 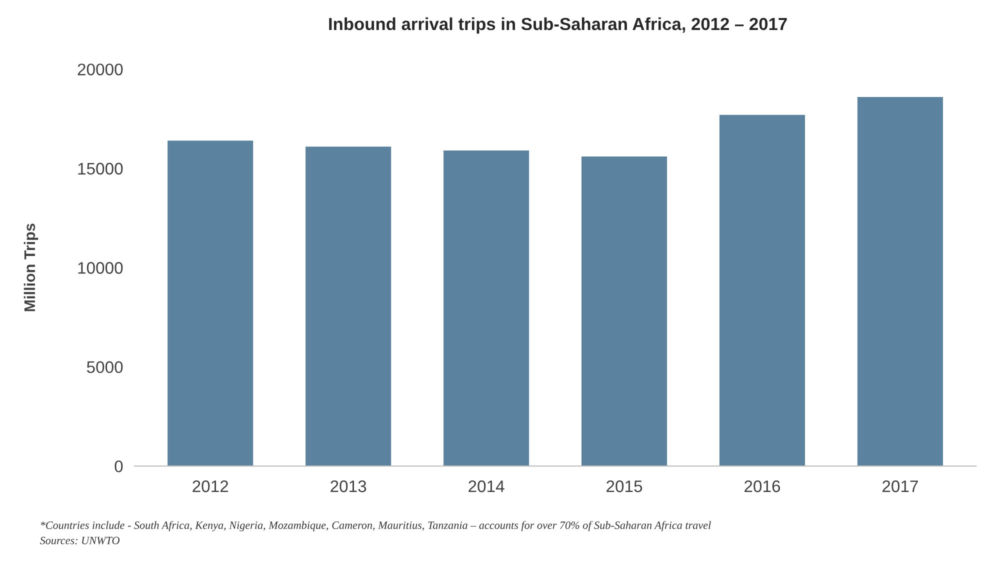 I want to click on x-tick-label: 2012, so click(x=210, y=486).